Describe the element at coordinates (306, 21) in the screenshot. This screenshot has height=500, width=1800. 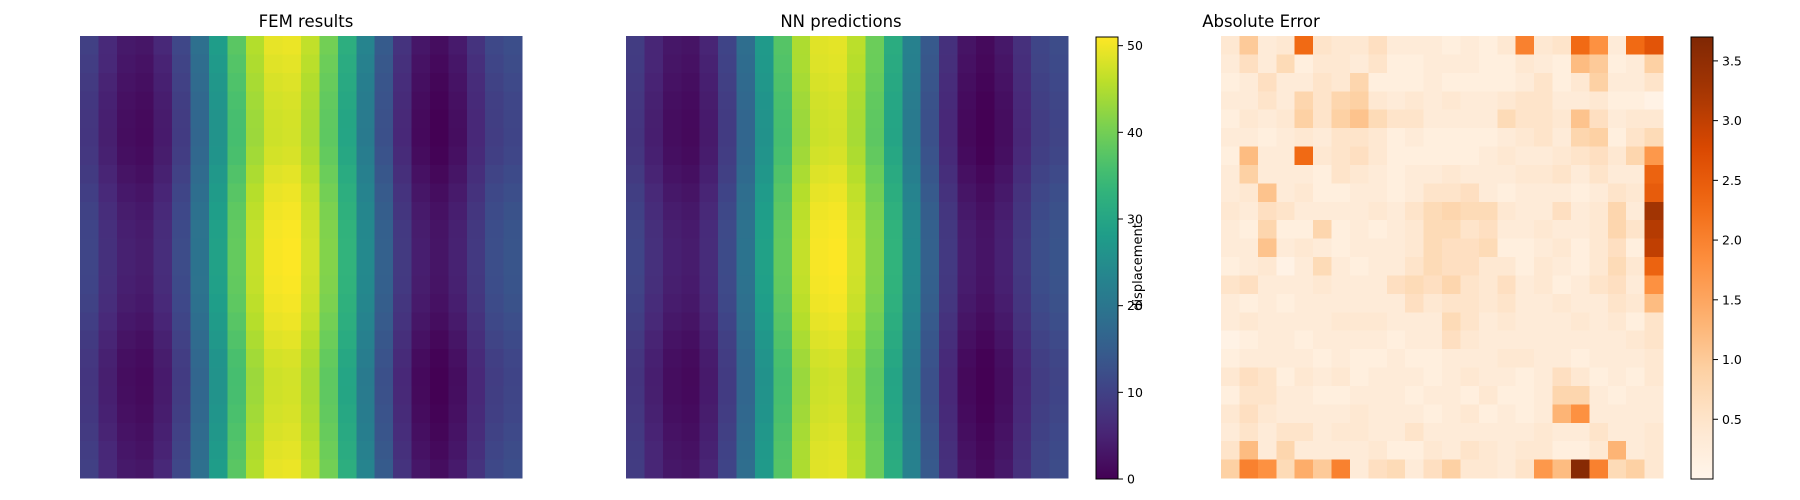
I see `fem-results-title: FEM results` at that location.